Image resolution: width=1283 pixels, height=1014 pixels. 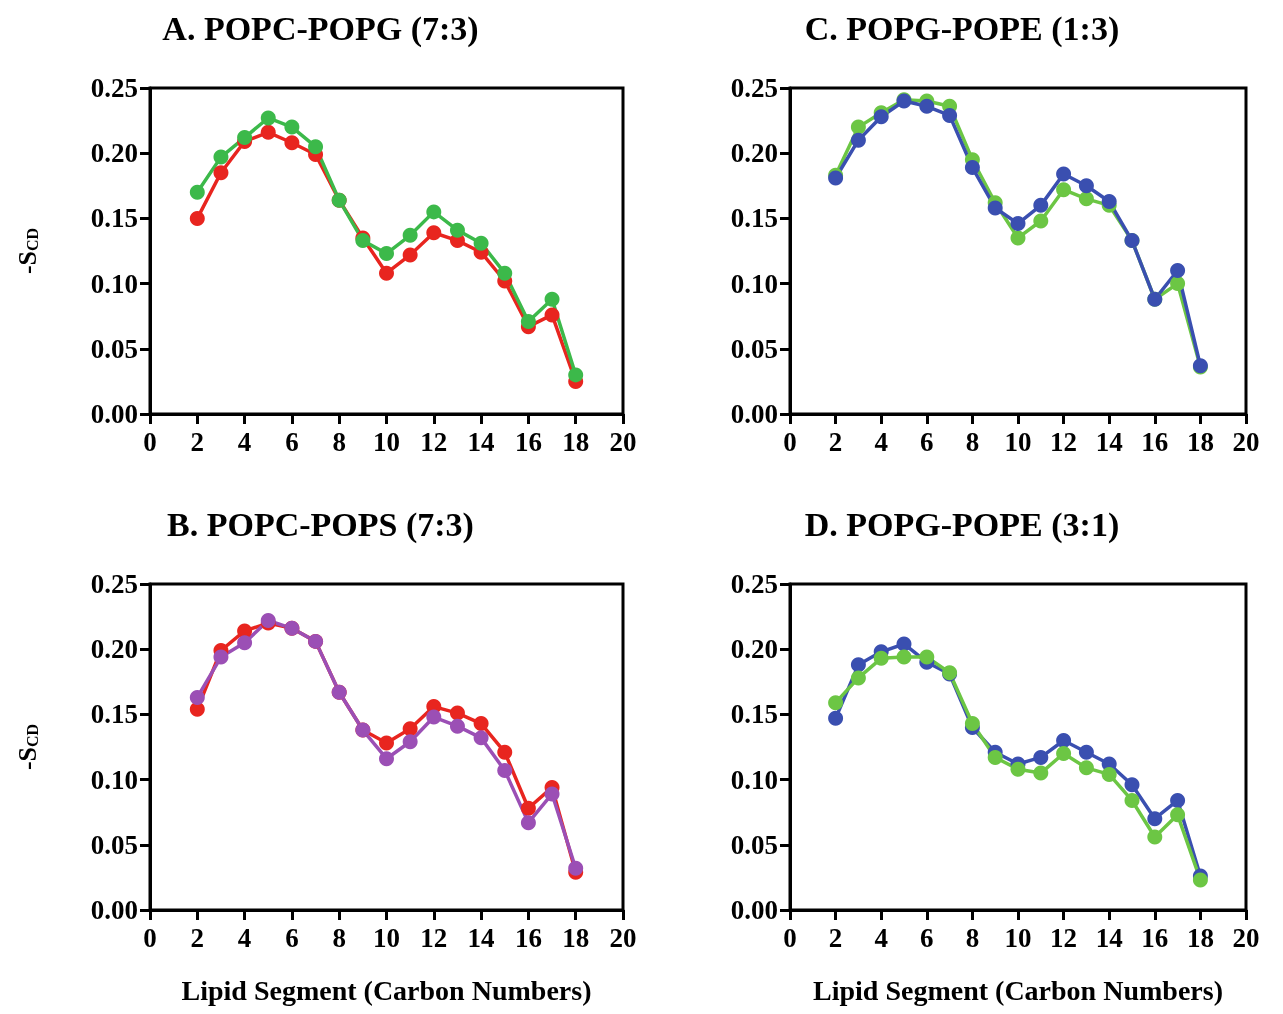 What do you see at coordinates (962, 524) in the screenshot?
I see `chart-title: D. POPG-POPE (3:1)` at bounding box center [962, 524].